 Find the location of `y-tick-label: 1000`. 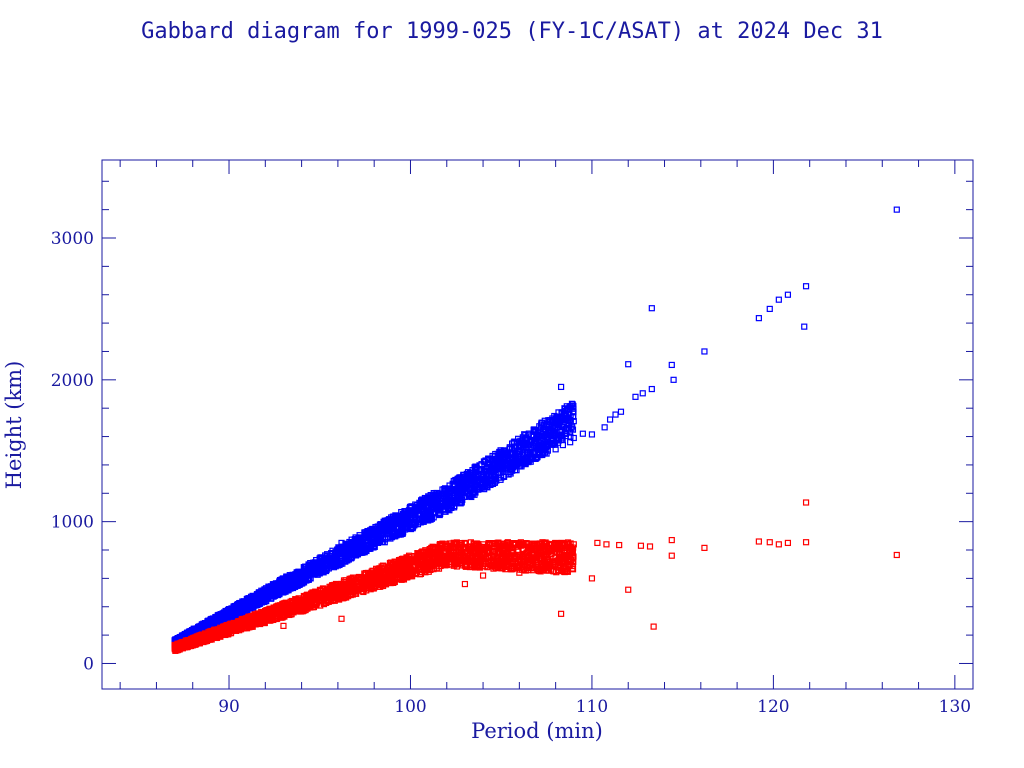

y-tick-label: 1000 is located at coordinates (72, 523).